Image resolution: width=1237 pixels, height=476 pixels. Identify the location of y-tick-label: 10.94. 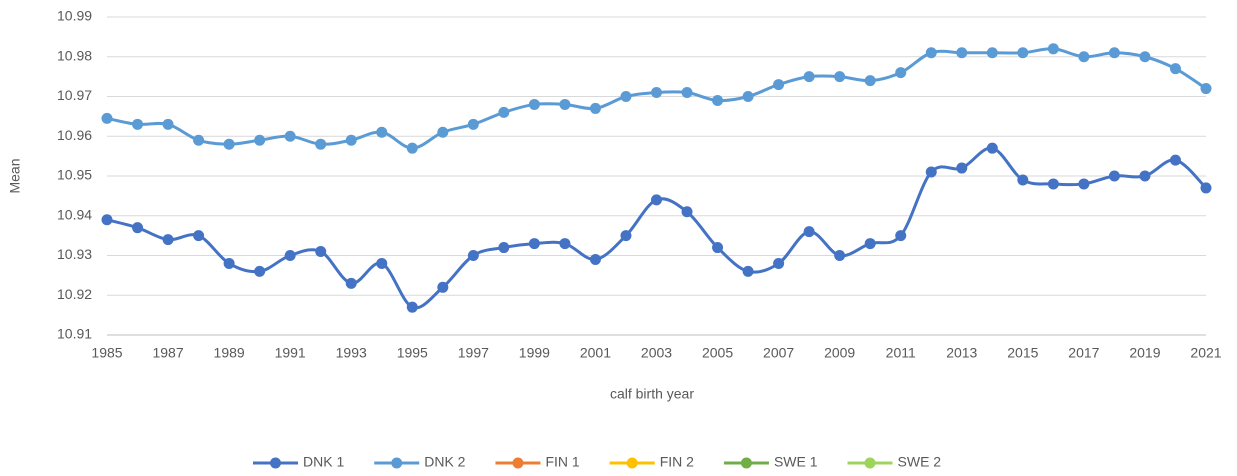
(74, 214).